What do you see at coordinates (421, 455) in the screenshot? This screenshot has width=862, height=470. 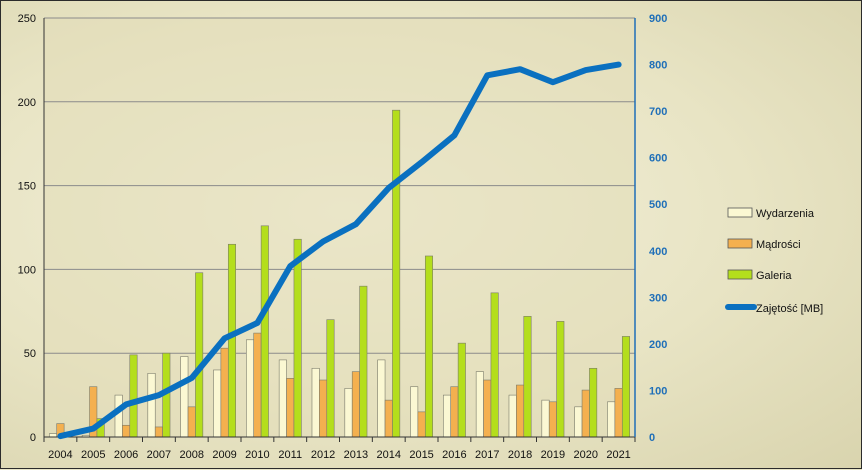 I see `x-tick-label: 2015` at bounding box center [421, 455].